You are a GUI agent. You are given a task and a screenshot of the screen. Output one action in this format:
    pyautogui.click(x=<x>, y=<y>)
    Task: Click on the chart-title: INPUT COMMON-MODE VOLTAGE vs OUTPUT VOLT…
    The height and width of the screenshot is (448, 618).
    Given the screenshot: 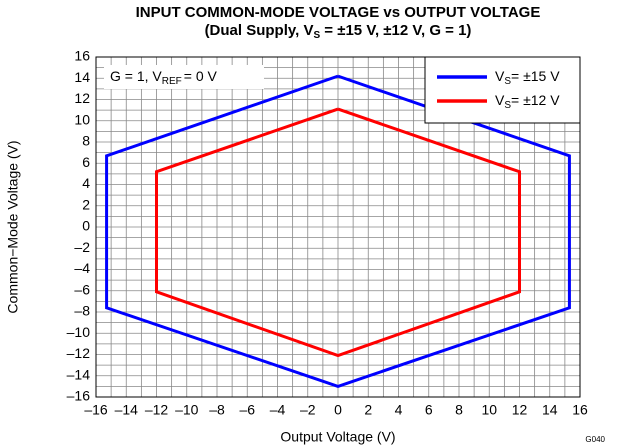 What is the action you would take?
    pyautogui.click(x=338, y=12)
    